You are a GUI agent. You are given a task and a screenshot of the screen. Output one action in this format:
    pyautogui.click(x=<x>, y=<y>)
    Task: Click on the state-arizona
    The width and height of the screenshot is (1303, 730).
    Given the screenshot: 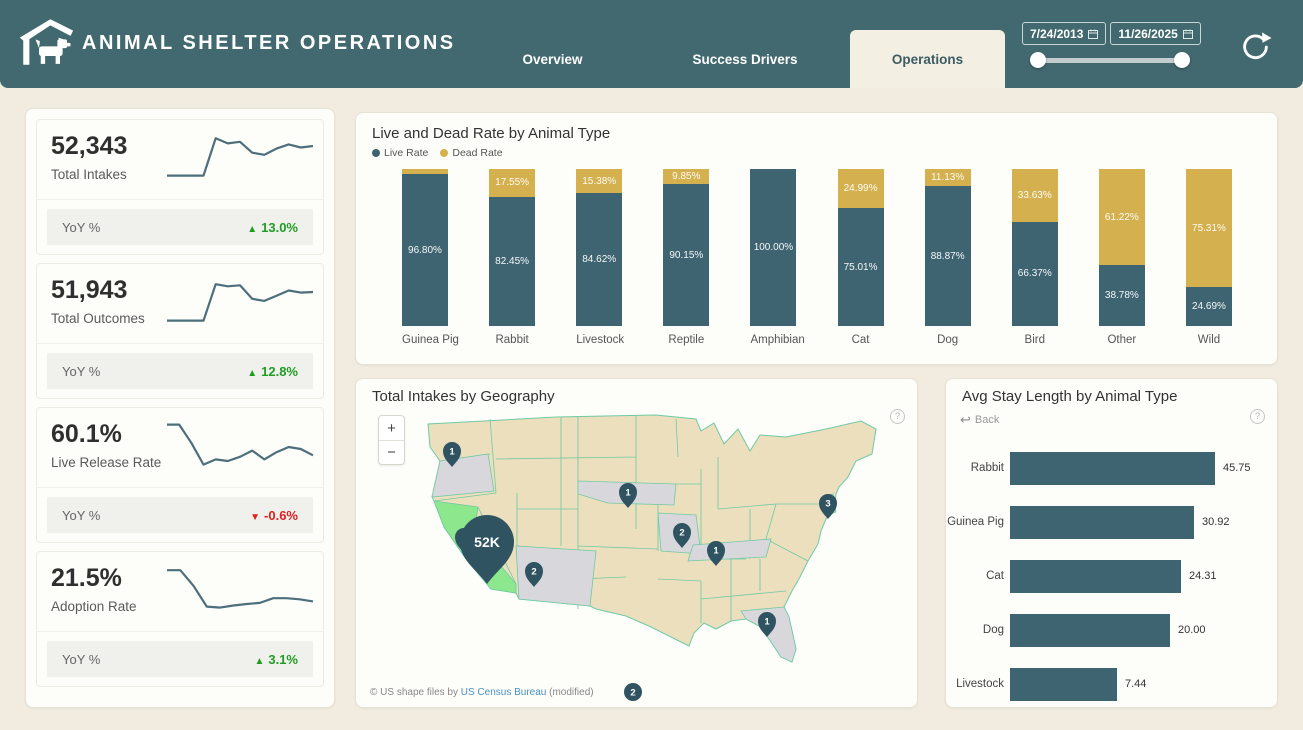 What is the action you would take?
    pyautogui.click(x=556, y=576)
    